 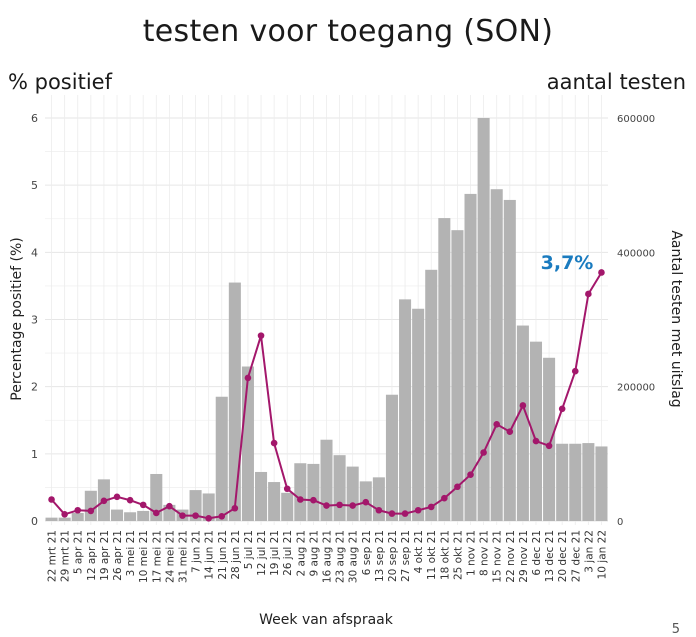 What do you see at coordinates (34, 252) in the screenshot?
I see `y-tick-label-left: 4` at bounding box center [34, 252].